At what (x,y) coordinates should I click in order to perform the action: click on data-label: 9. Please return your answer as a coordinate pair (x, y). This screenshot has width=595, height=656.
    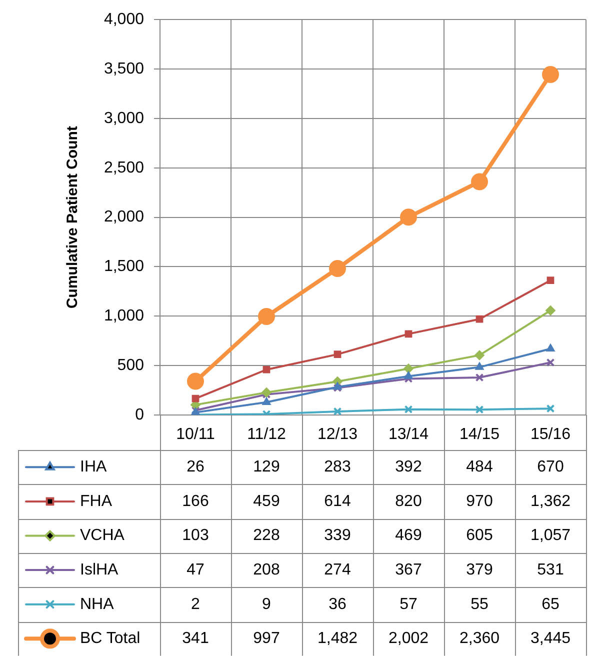
    Looking at the image, I should click on (267, 604).